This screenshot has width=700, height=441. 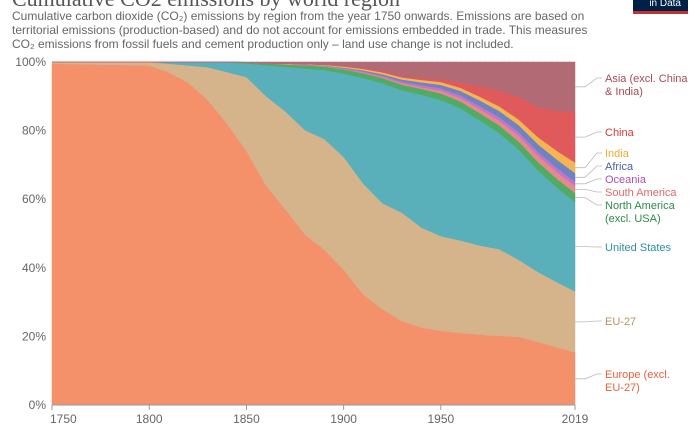 What do you see at coordinates (641, 193) in the screenshot?
I see `legend-label: South America` at bounding box center [641, 193].